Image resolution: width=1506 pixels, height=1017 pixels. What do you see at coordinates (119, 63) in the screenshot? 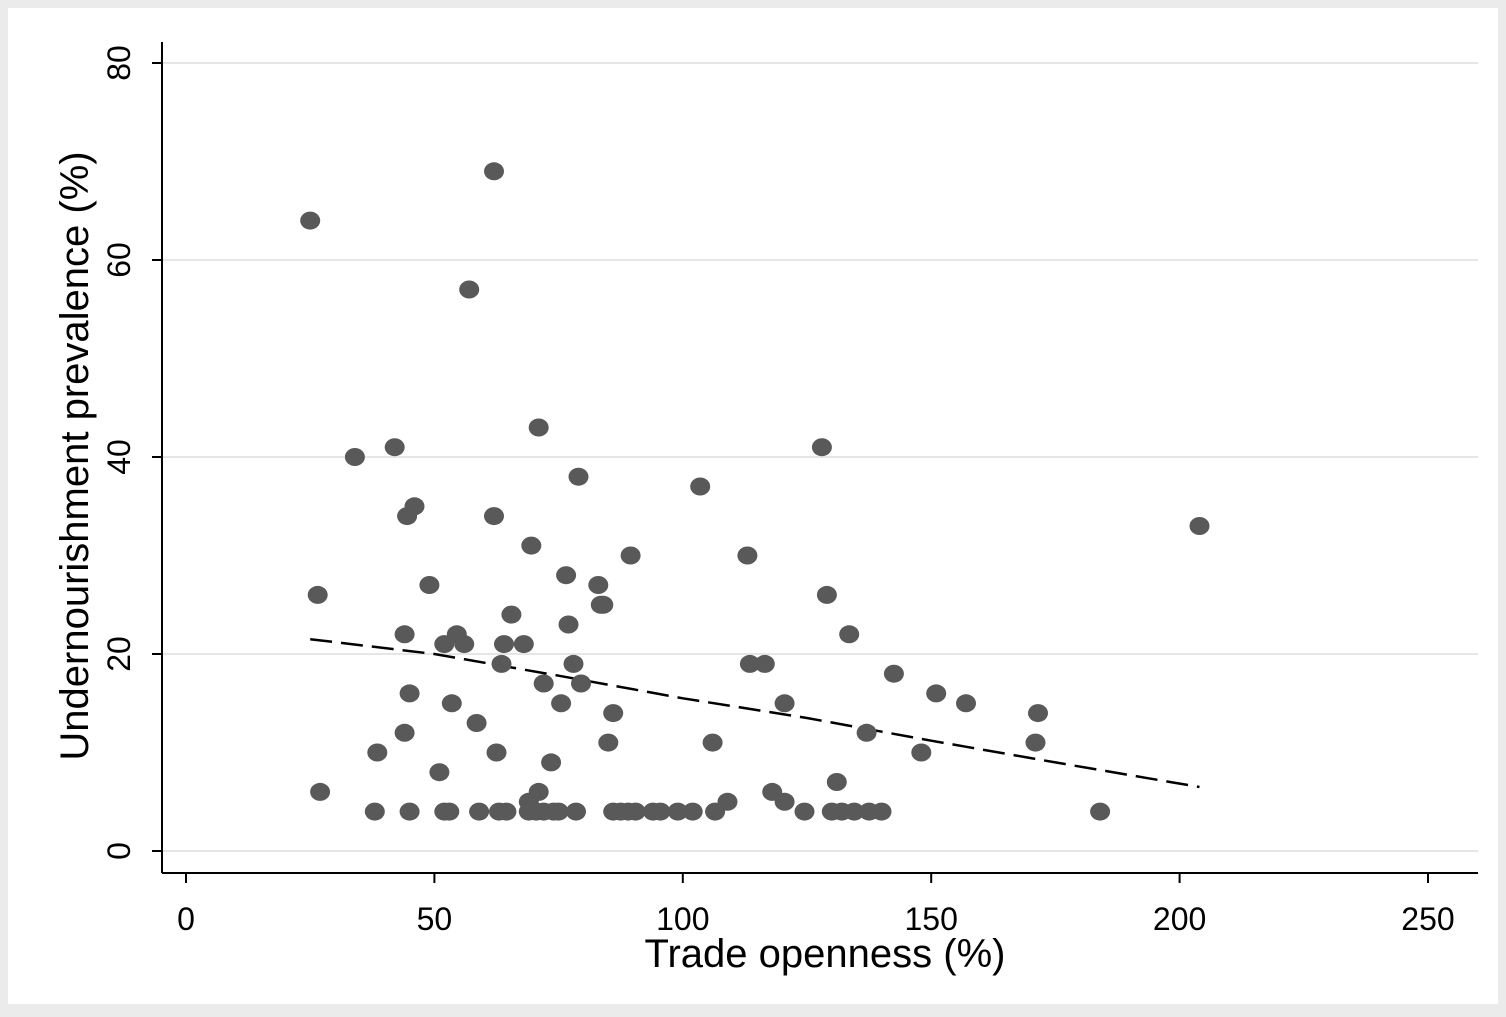
I see `y-tick-label: 80` at bounding box center [119, 63].